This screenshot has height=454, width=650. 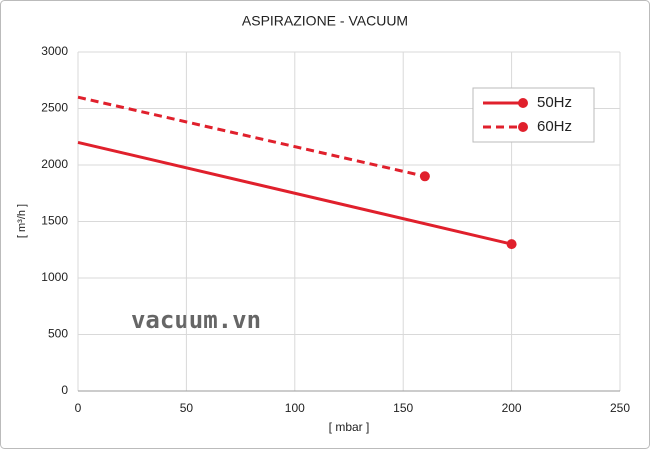 What do you see at coordinates (54, 108) in the screenshot?
I see `y-tick-label: 2500` at bounding box center [54, 108].